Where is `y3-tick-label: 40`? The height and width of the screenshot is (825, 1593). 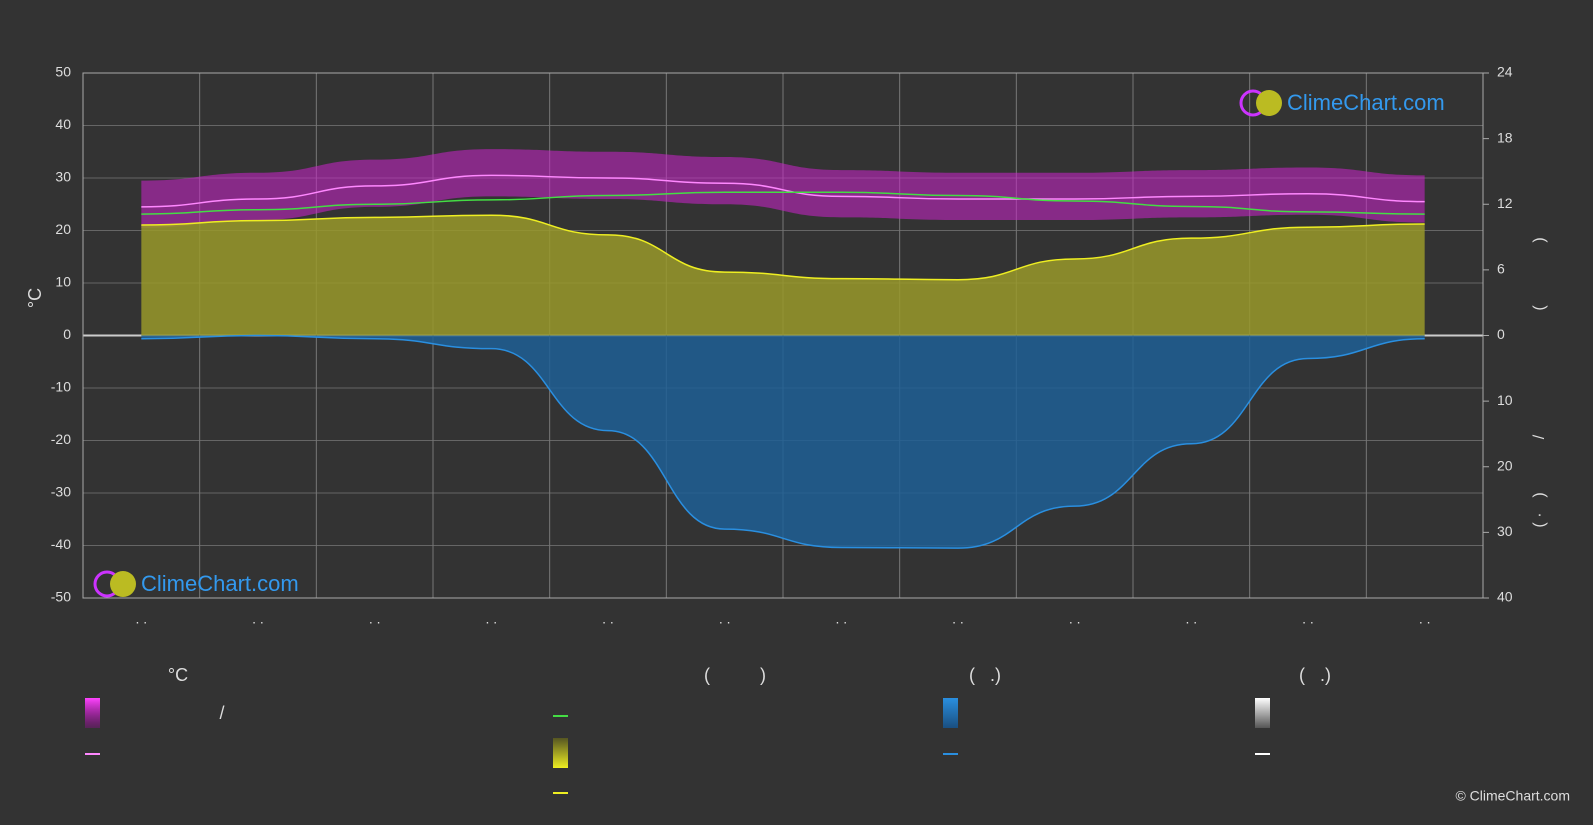
y3-tick-label: 40 is located at coordinates (1505, 597).